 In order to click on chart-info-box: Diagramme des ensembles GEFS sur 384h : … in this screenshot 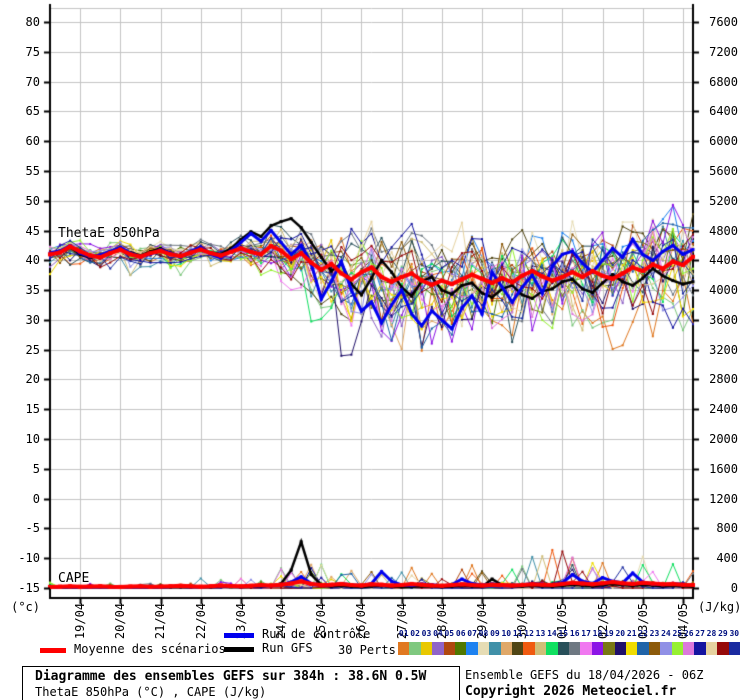, I will do `click(241, 683)`.